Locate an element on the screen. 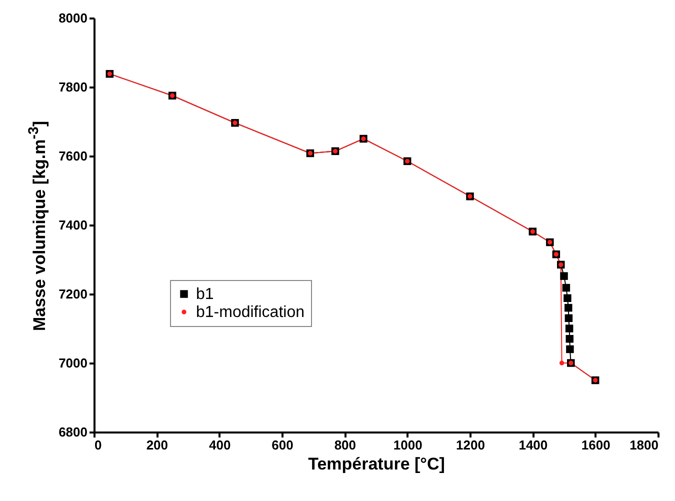  legend-label: b1 is located at coordinates (205, 294).